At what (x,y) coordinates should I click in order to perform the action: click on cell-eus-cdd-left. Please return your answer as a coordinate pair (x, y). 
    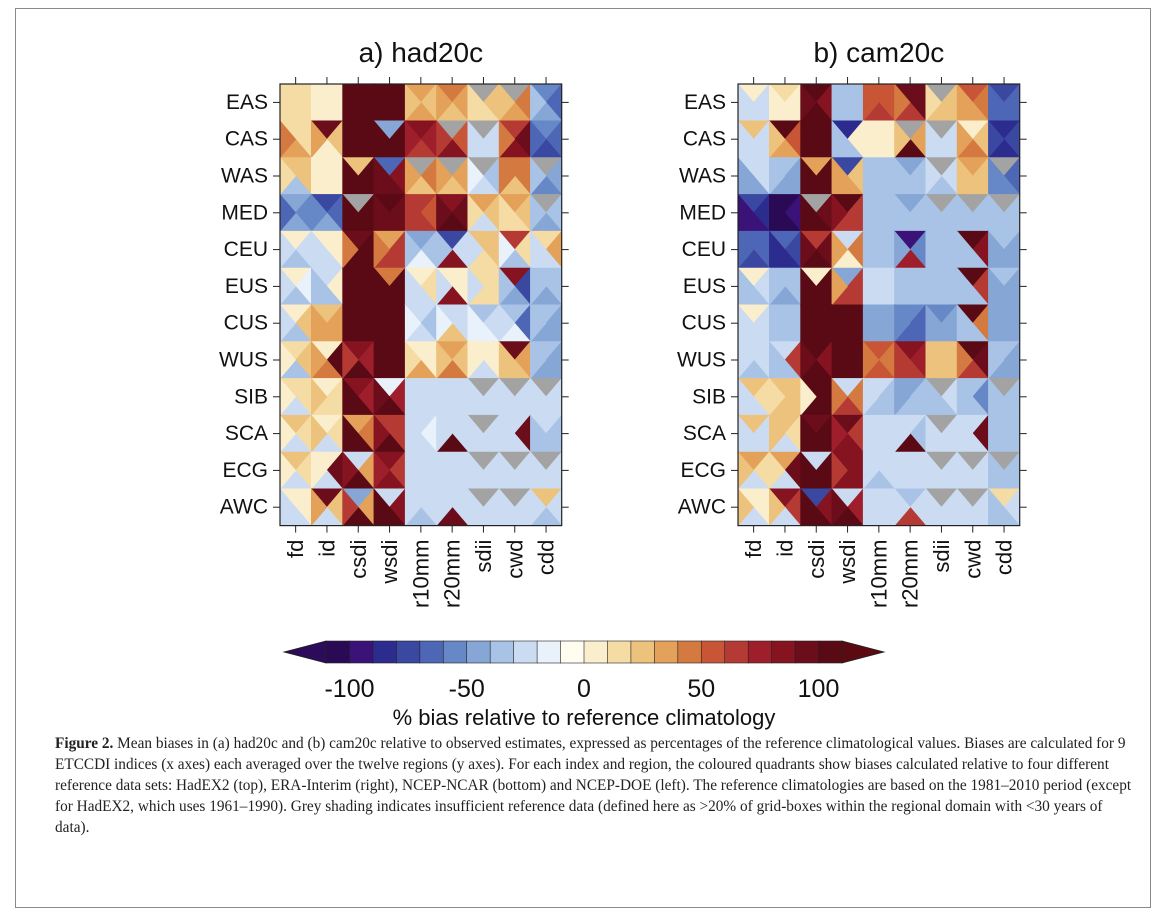
    Looking at the image, I should click on (538, 286).